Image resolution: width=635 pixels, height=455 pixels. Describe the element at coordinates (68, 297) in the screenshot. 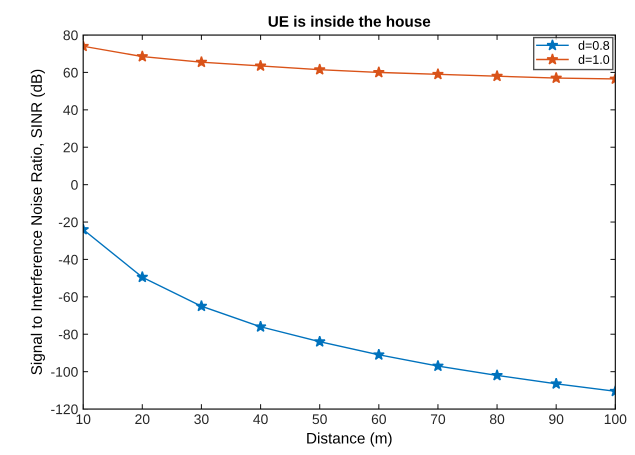

I see `y-tick-label: -60` at that location.